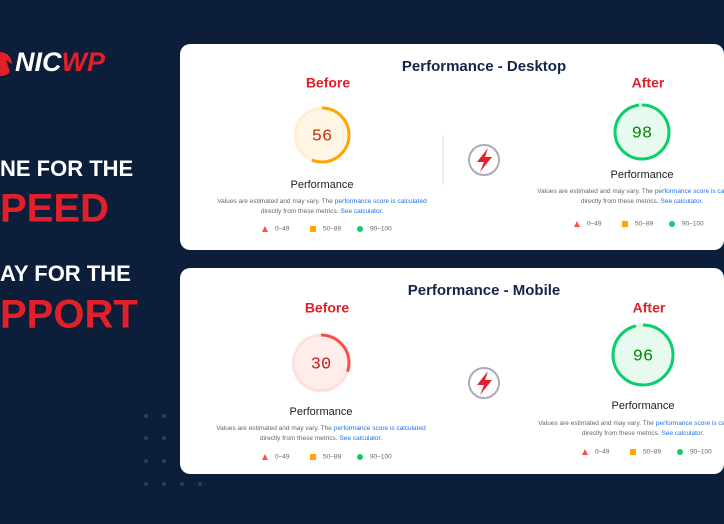 This screenshot has width=724, height=524. Describe the element at coordinates (484, 290) in the screenshot. I see `card-title: Performance - Mobile` at that location.